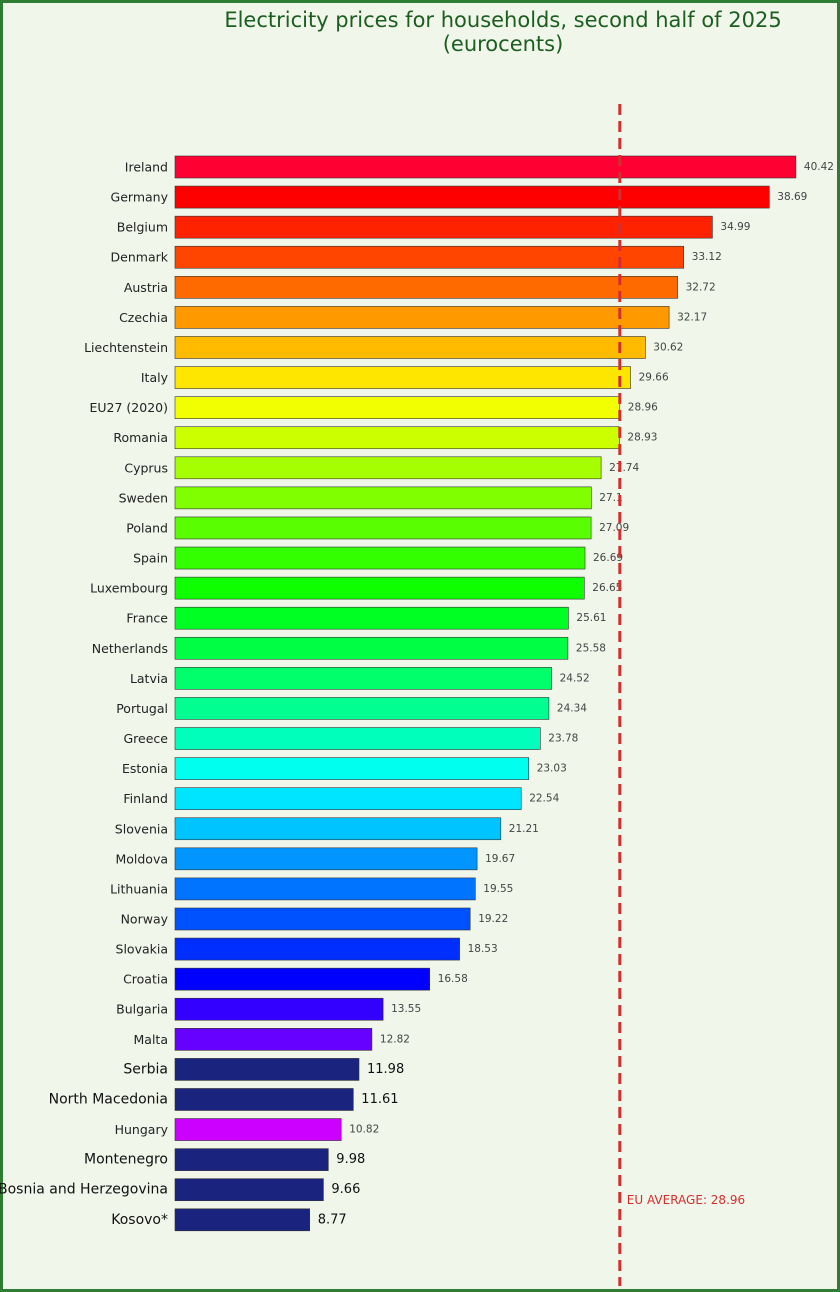 The image size is (840, 1292). I want to click on value-label-15: 25.61, so click(591, 618).